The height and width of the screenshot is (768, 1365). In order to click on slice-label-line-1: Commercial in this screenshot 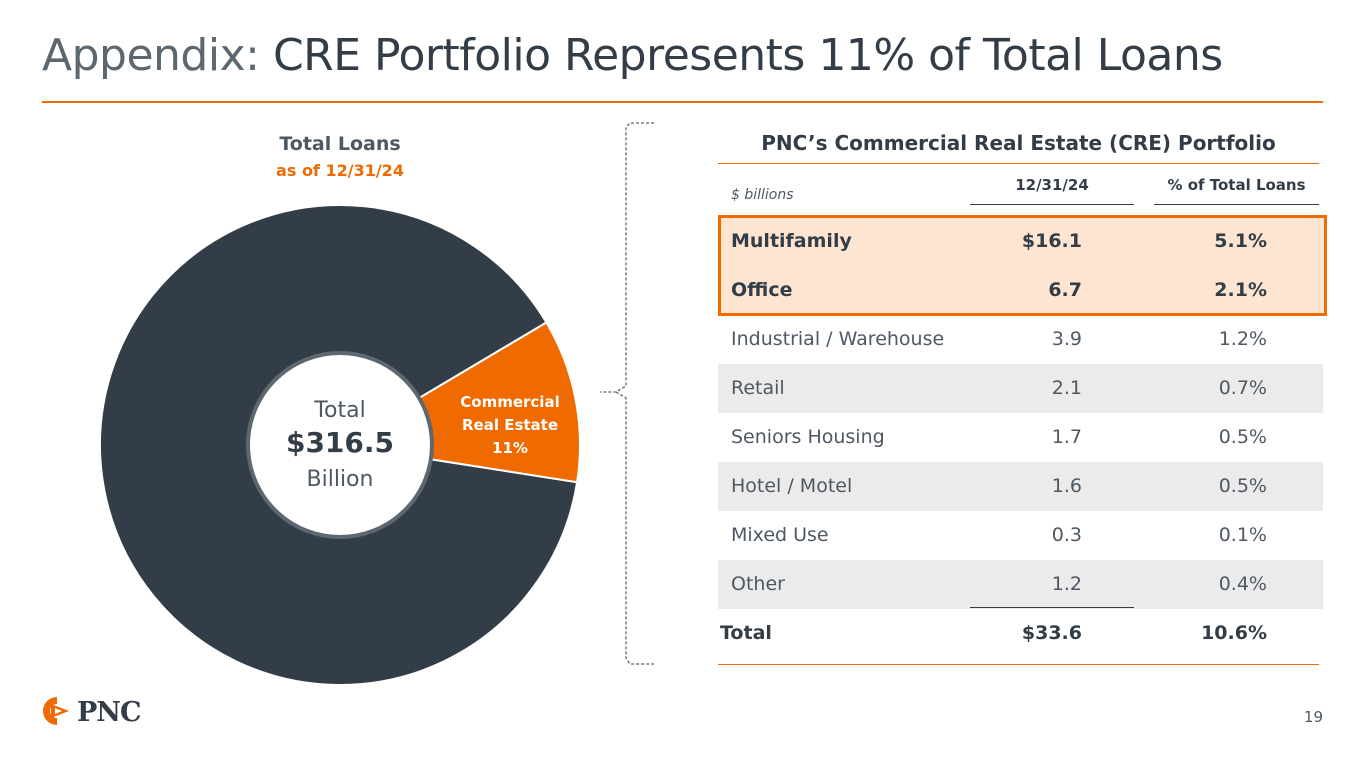, I will do `click(510, 402)`.